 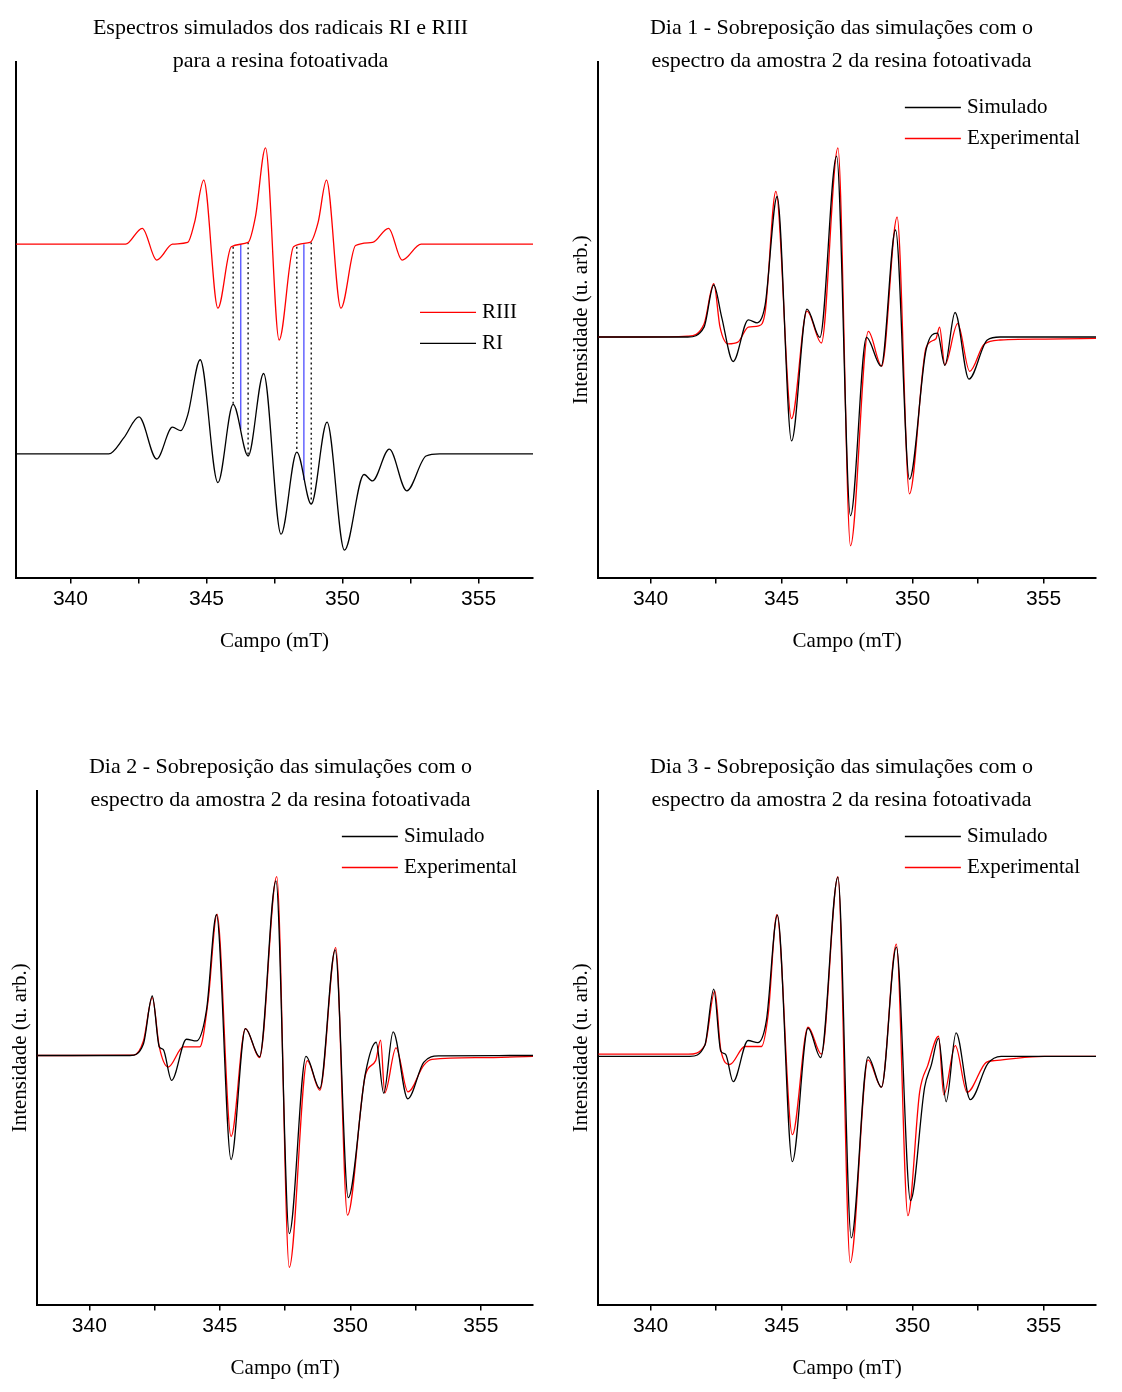 What do you see at coordinates (493, 341) in the screenshot?
I see `legend-label: RI` at bounding box center [493, 341].